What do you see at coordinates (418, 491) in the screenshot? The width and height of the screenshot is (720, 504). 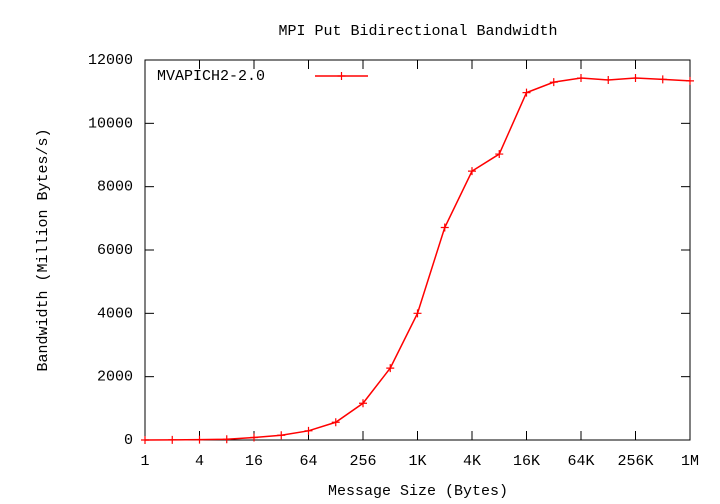 I see `x-axis-label: Message Size (Bytes)` at bounding box center [418, 491].